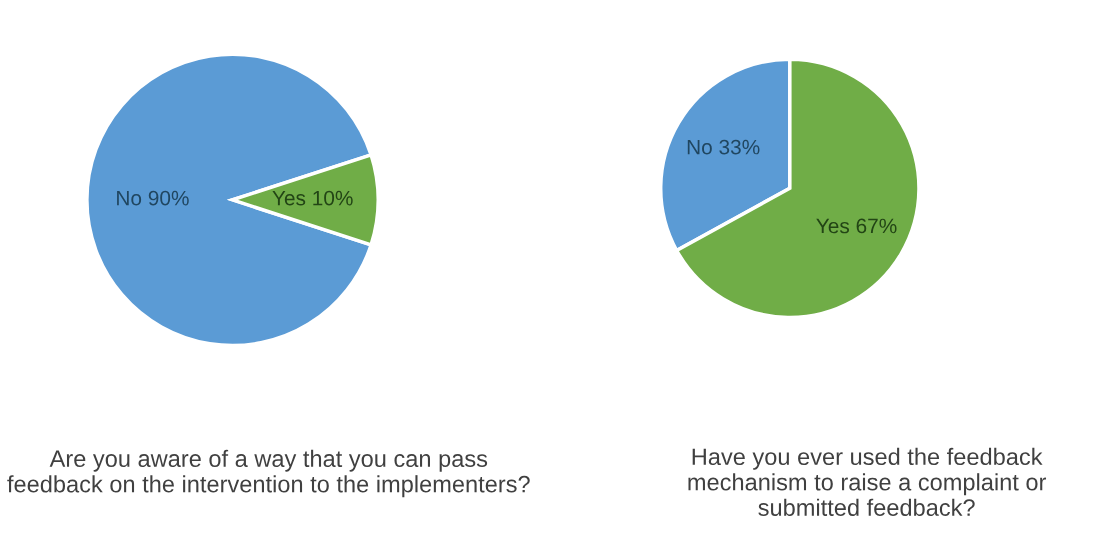  Describe the element at coordinates (153, 198) in the screenshot. I see `slice-label: No 90%` at that location.